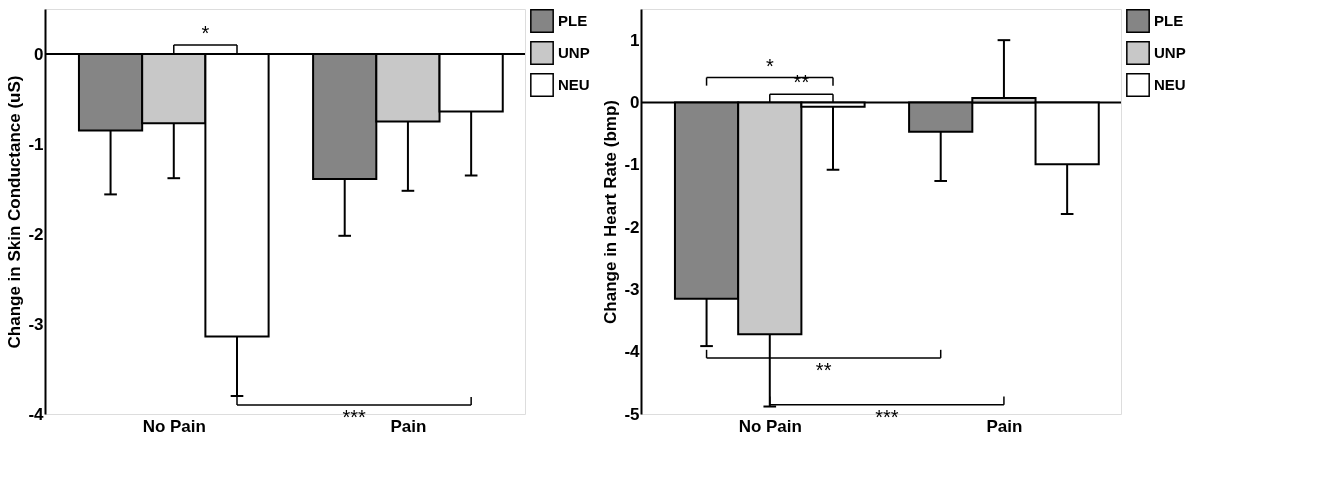 The image size is (1338, 496). What do you see at coordinates (635, 40) in the screenshot?
I see `y-tick-label: 1` at bounding box center [635, 40].